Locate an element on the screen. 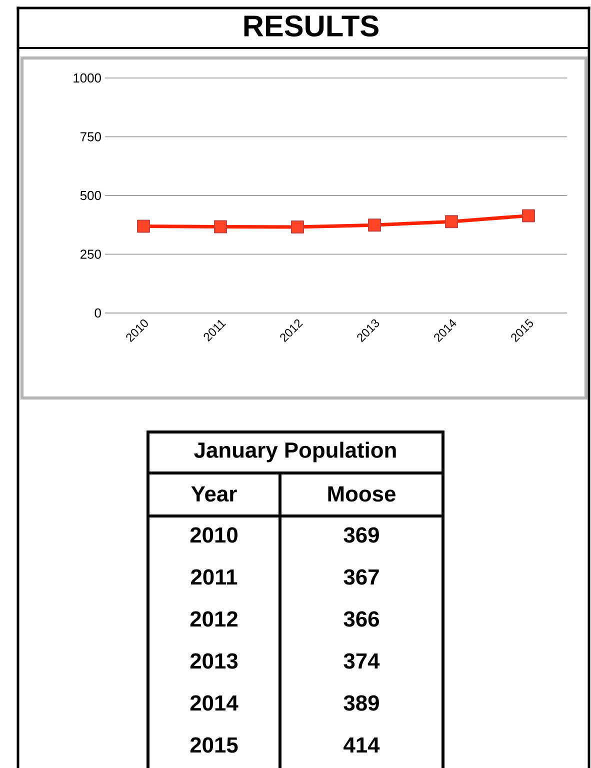  text: 374 is located at coordinates (362, 661).